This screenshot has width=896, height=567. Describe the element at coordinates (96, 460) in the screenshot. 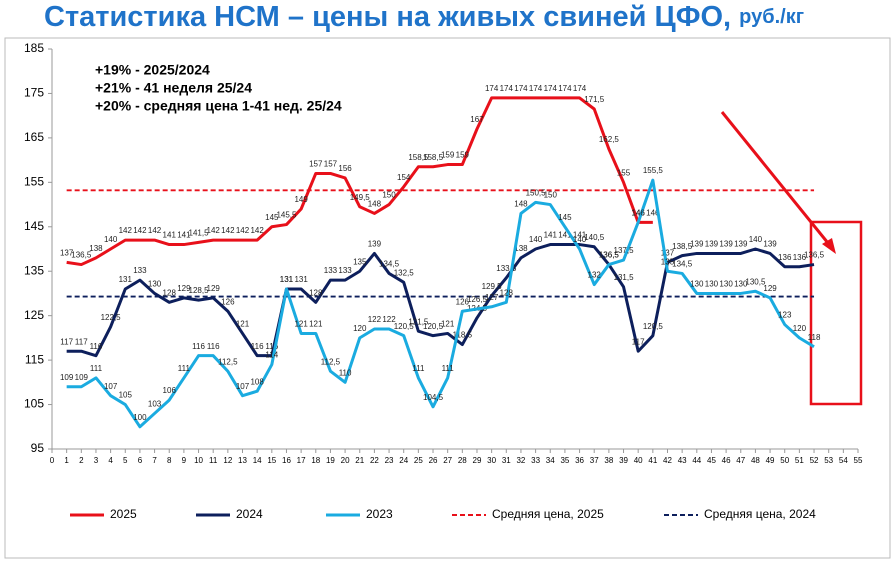

I see `x-tick-label: 3` at that location.